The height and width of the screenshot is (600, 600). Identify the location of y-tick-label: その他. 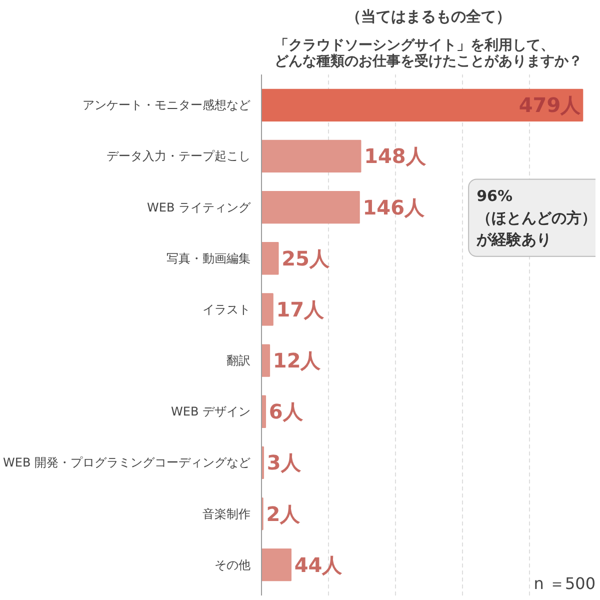
(232, 565).